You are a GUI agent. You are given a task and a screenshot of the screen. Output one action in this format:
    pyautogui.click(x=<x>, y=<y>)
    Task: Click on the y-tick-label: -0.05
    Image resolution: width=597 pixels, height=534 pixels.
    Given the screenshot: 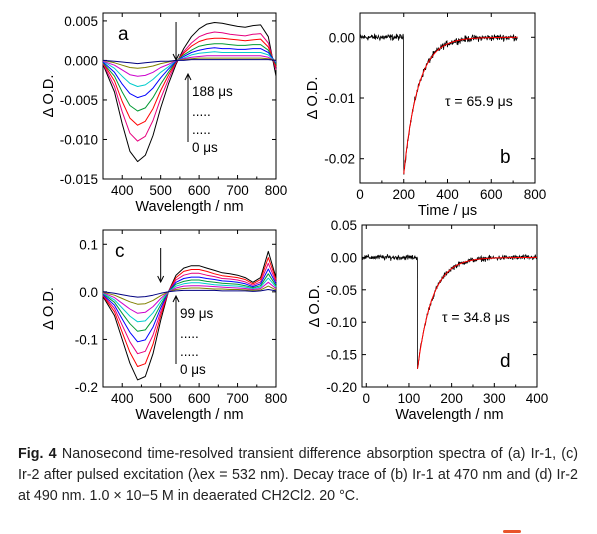 What is the action you would take?
    pyautogui.click(x=341, y=290)
    